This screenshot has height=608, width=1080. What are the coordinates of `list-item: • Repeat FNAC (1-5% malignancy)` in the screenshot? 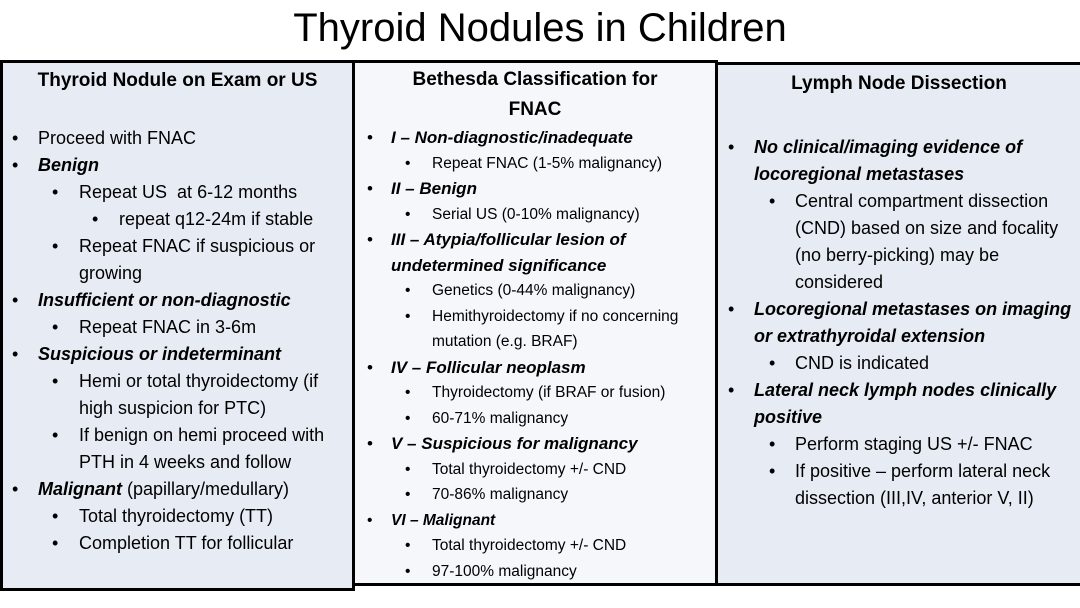 It's located at (557, 164).